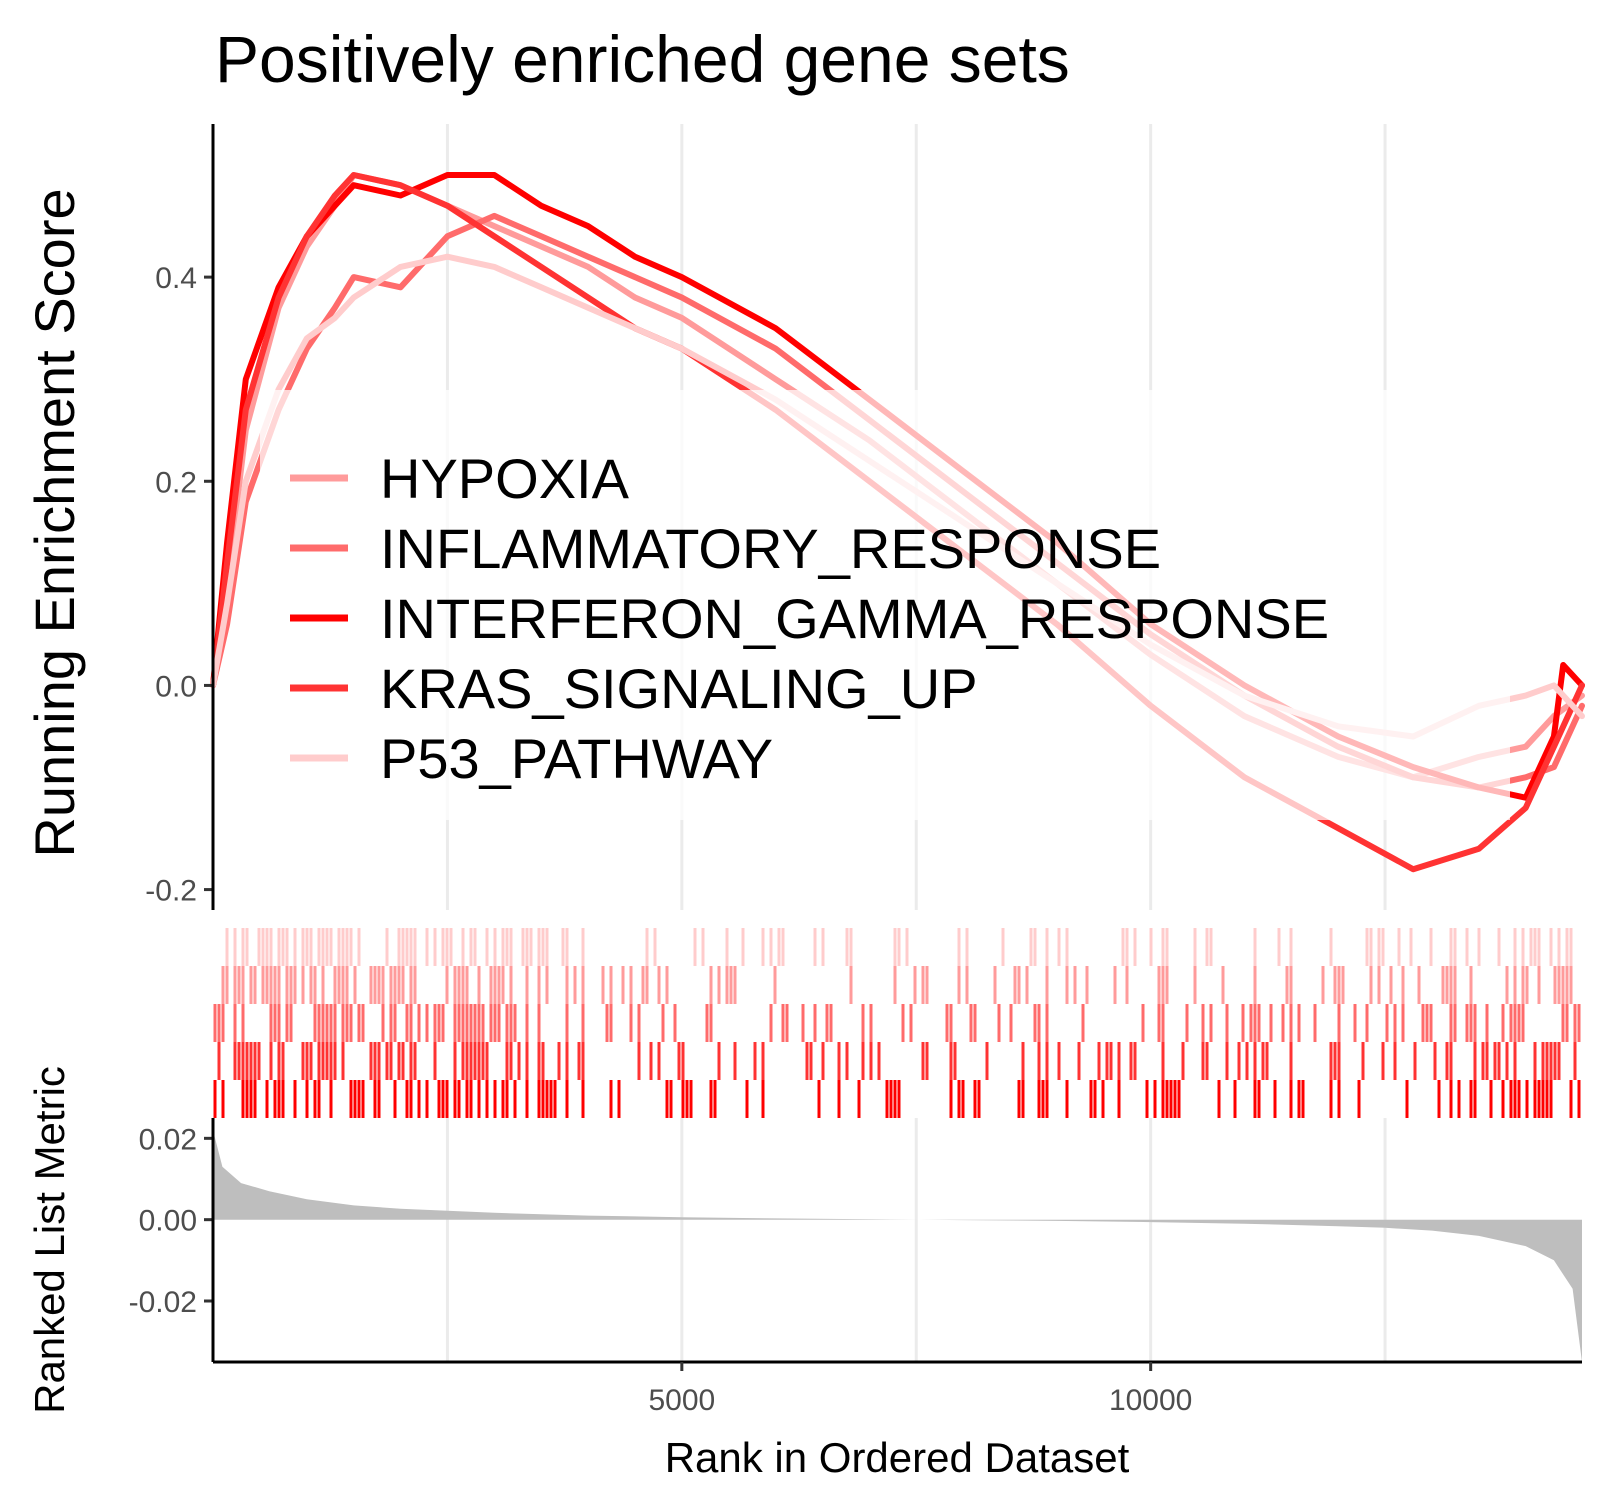 This screenshot has width=1600, height=1500. I want to click on y-axis-title: Running Enrichment Score, so click(54, 522).